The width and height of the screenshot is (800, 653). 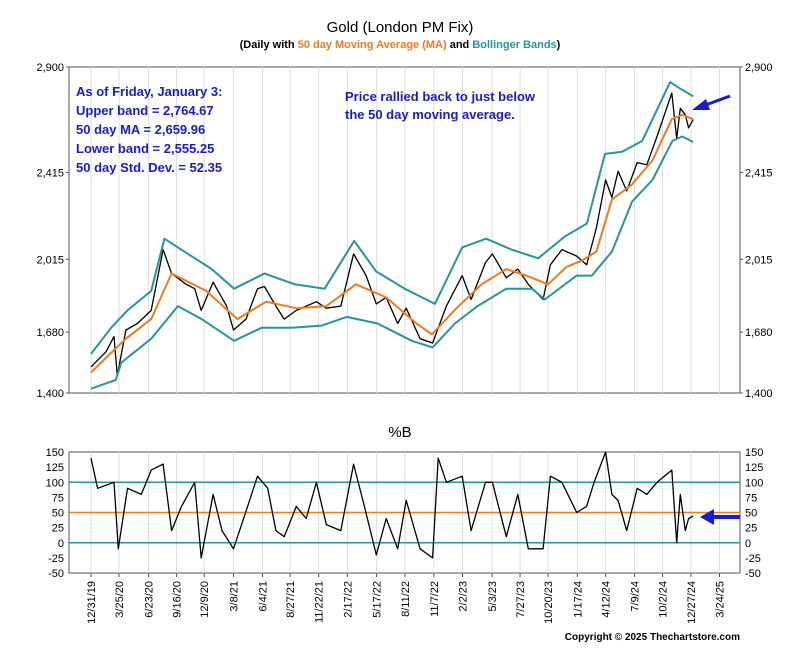 What do you see at coordinates (759, 394) in the screenshot?
I see `y-tick-label-right: 1,400` at bounding box center [759, 394].